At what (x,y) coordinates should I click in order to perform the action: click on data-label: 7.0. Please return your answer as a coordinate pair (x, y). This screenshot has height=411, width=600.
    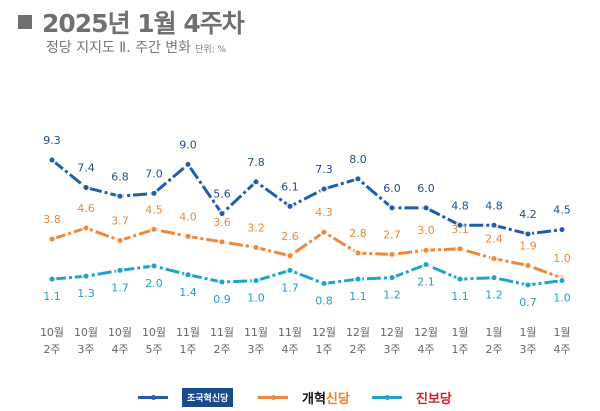
    Looking at the image, I should click on (154, 173).